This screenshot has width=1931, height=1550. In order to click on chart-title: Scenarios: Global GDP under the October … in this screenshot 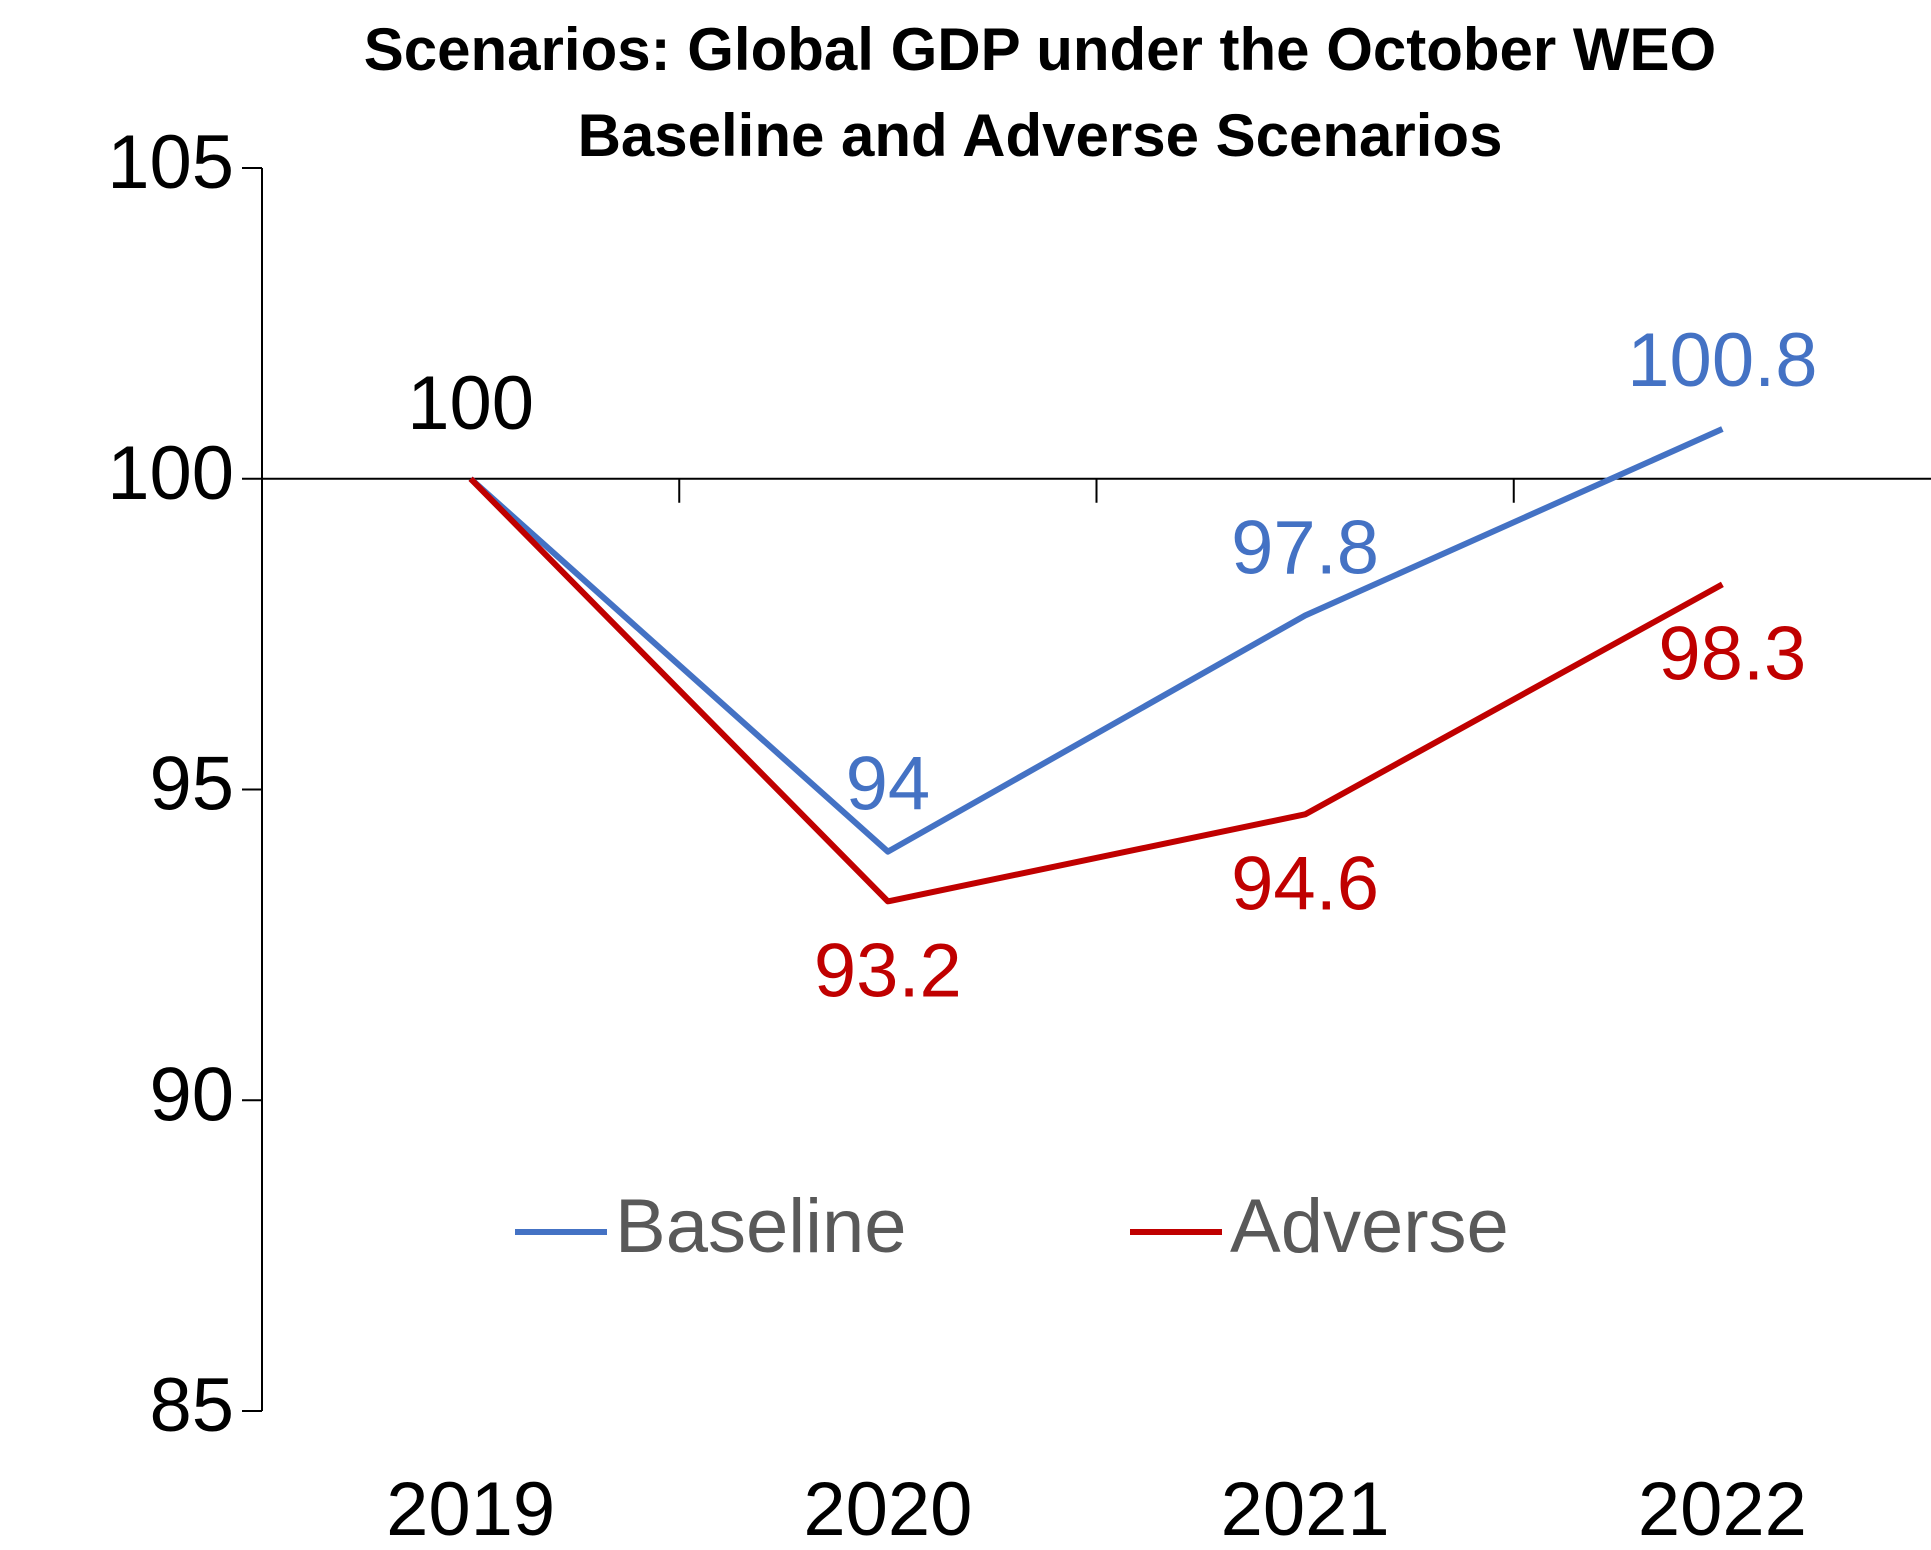, I will do `click(1040, 49)`.